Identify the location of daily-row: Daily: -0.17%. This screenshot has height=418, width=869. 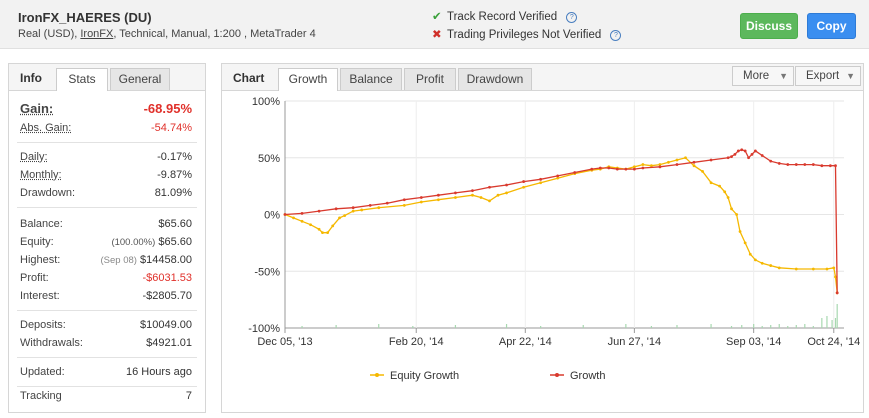
(106, 158).